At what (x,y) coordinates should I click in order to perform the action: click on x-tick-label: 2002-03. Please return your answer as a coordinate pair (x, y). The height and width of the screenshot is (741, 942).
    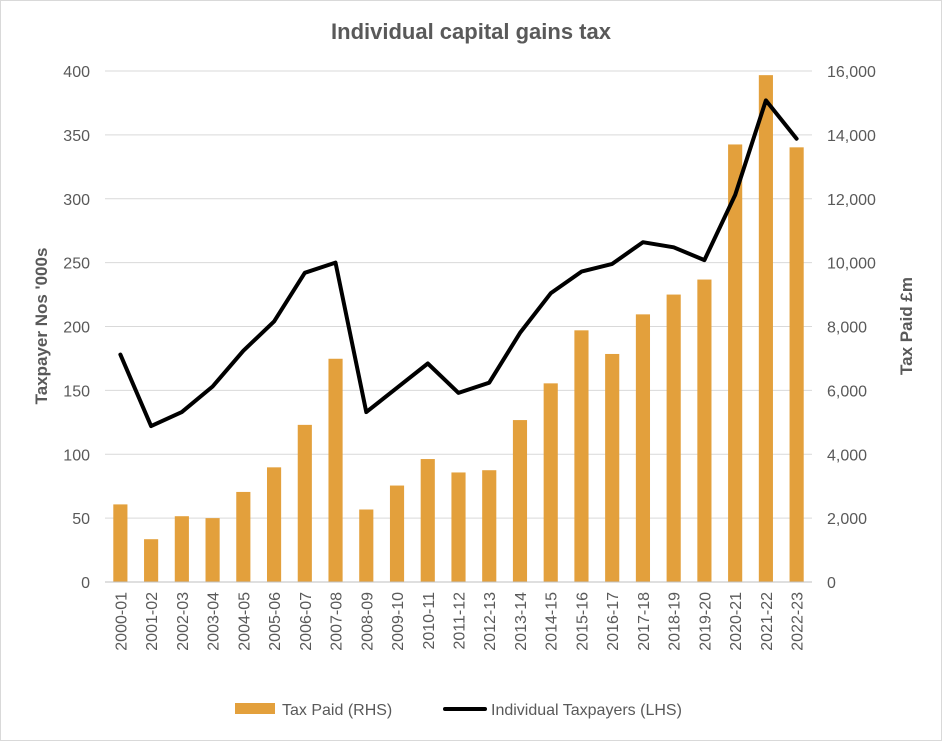
    Looking at the image, I should click on (183, 621).